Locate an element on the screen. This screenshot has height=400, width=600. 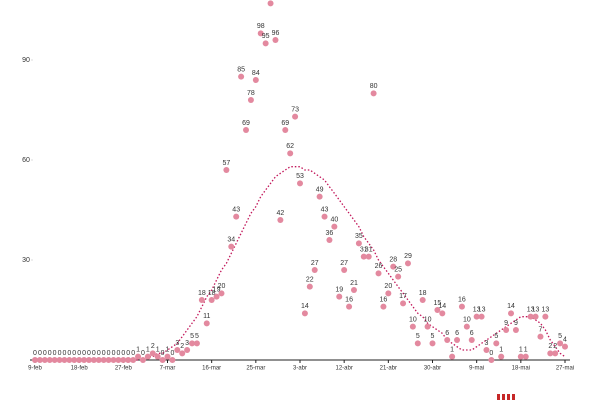
y-tick-label: 60 is located at coordinates (26, 160).